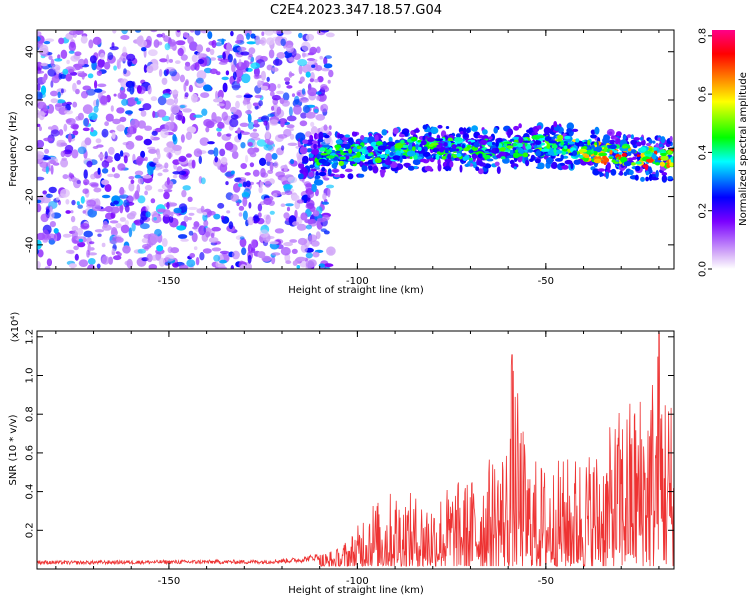 The image size is (750, 600). I want to click on colorbar-label: Normalized spectral amplitude, so click(743, 149).